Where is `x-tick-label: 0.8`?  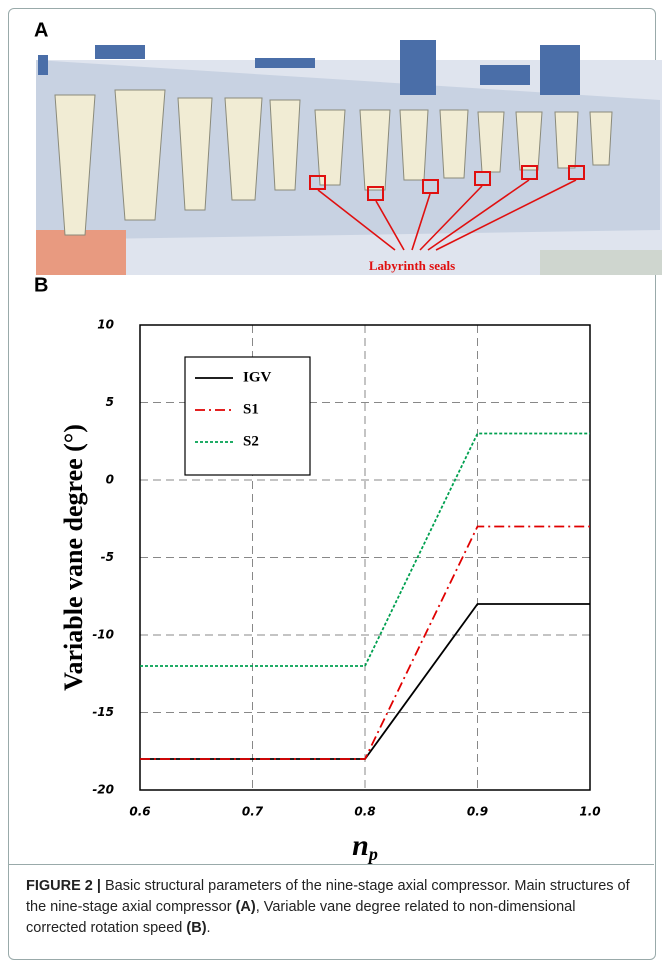
x-tick-label: 0.8 is located at coordinates (364, 812).